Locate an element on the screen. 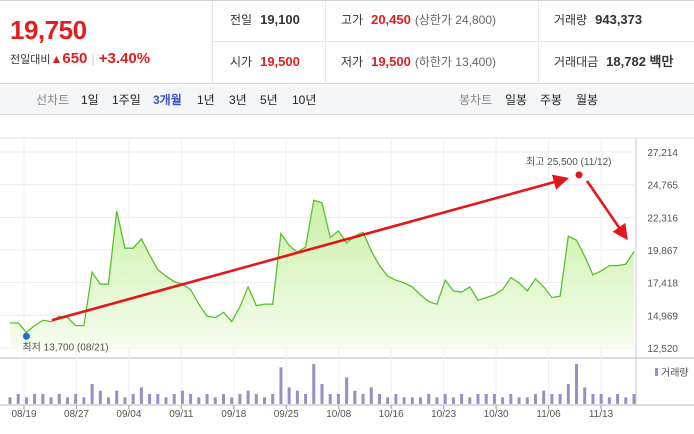  current-price-box: 19,750 전일대비▲650 | +3.40% is located at coordinates (106, 42).